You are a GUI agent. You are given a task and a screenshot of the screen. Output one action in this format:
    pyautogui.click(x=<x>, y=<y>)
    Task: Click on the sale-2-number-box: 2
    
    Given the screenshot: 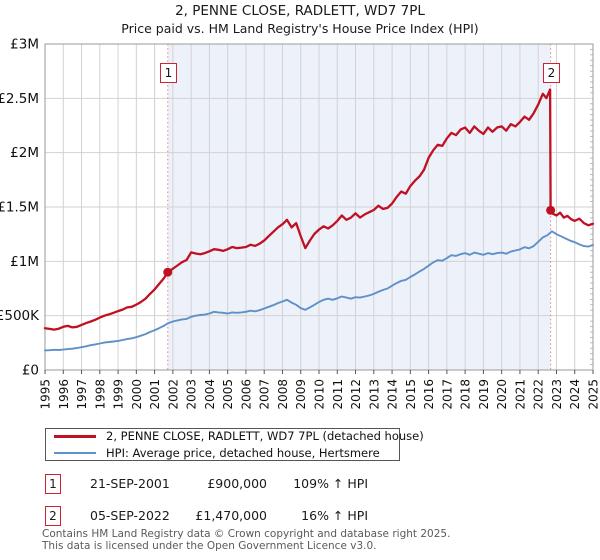 What is the action you would take?
    pyautogui.click(x=53, y=516)
    